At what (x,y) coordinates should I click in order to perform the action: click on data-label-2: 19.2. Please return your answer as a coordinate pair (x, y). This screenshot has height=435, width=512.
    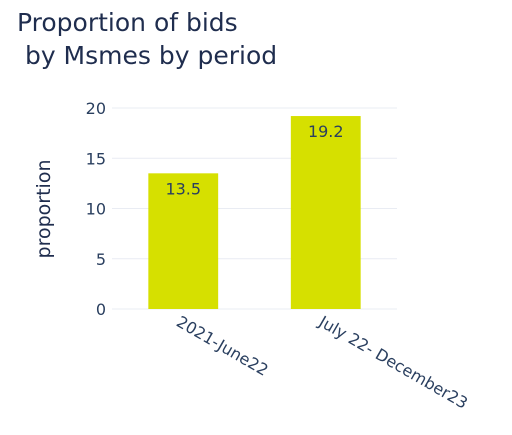
    Looking at the image, I should click on (326, 131).